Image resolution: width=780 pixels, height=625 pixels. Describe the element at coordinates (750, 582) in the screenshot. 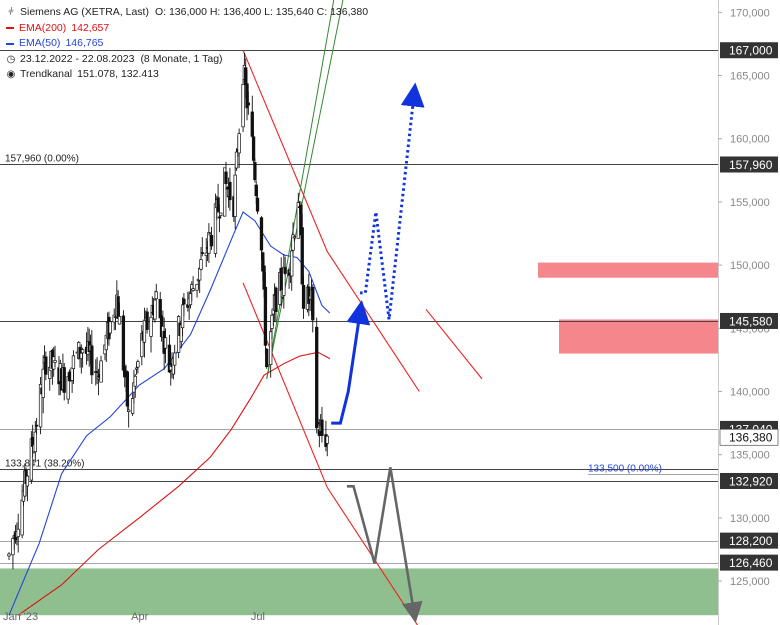

I see `y-tick-label-0: 125,000` at that location.